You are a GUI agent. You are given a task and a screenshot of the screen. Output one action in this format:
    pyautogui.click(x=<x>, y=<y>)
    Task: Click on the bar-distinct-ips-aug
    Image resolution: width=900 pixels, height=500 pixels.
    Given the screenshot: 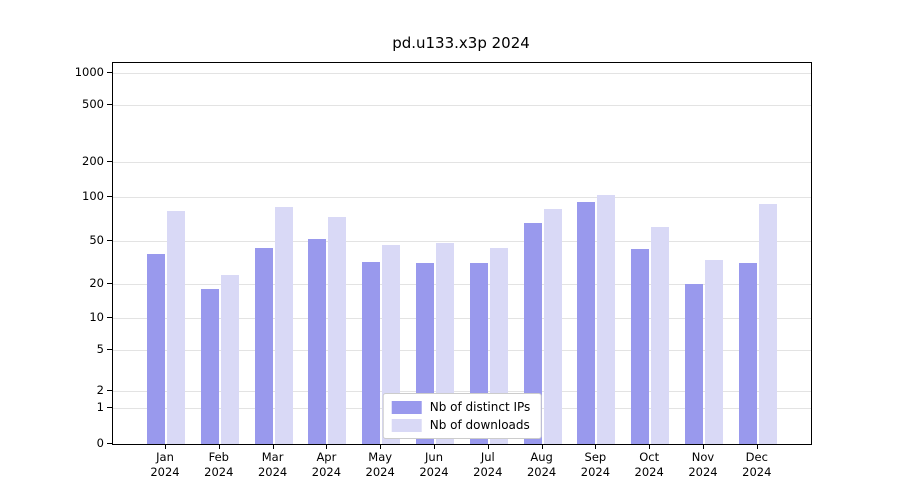 What is the action you would take?
    pyautogui.click(x=532, y=333)
    